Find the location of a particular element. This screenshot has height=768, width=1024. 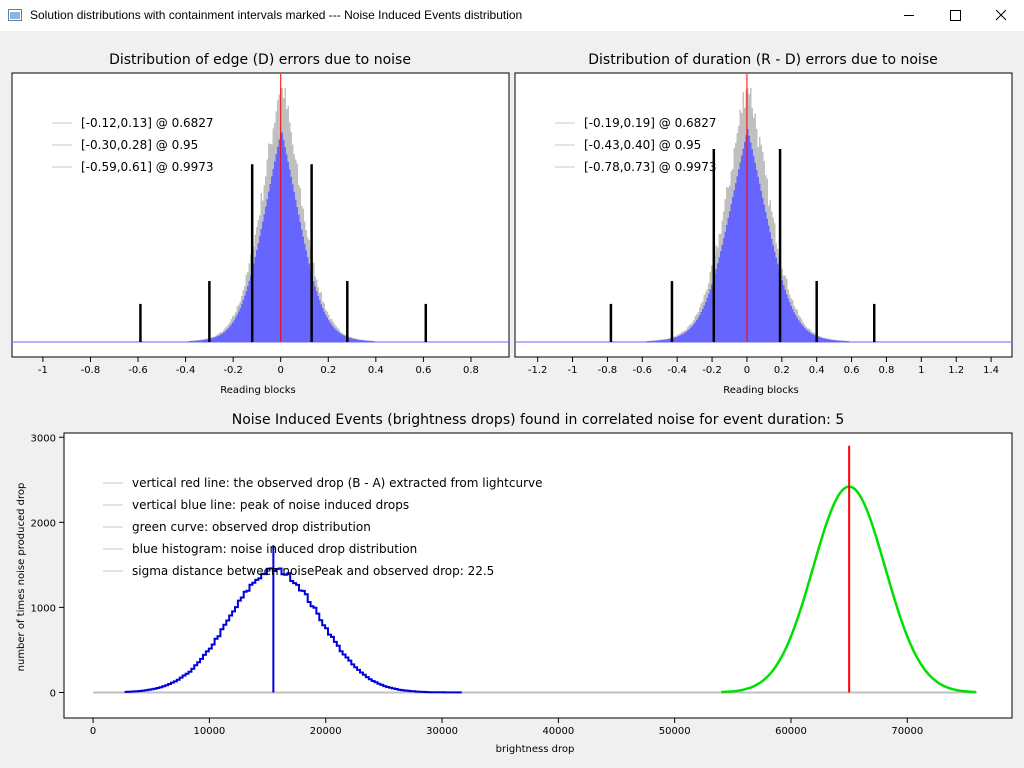

maximize-icon is located at coordinates (955, 15).